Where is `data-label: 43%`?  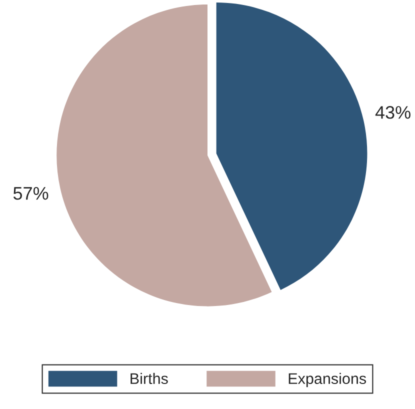
data-label: 43% is located at coordinates (392, 112).